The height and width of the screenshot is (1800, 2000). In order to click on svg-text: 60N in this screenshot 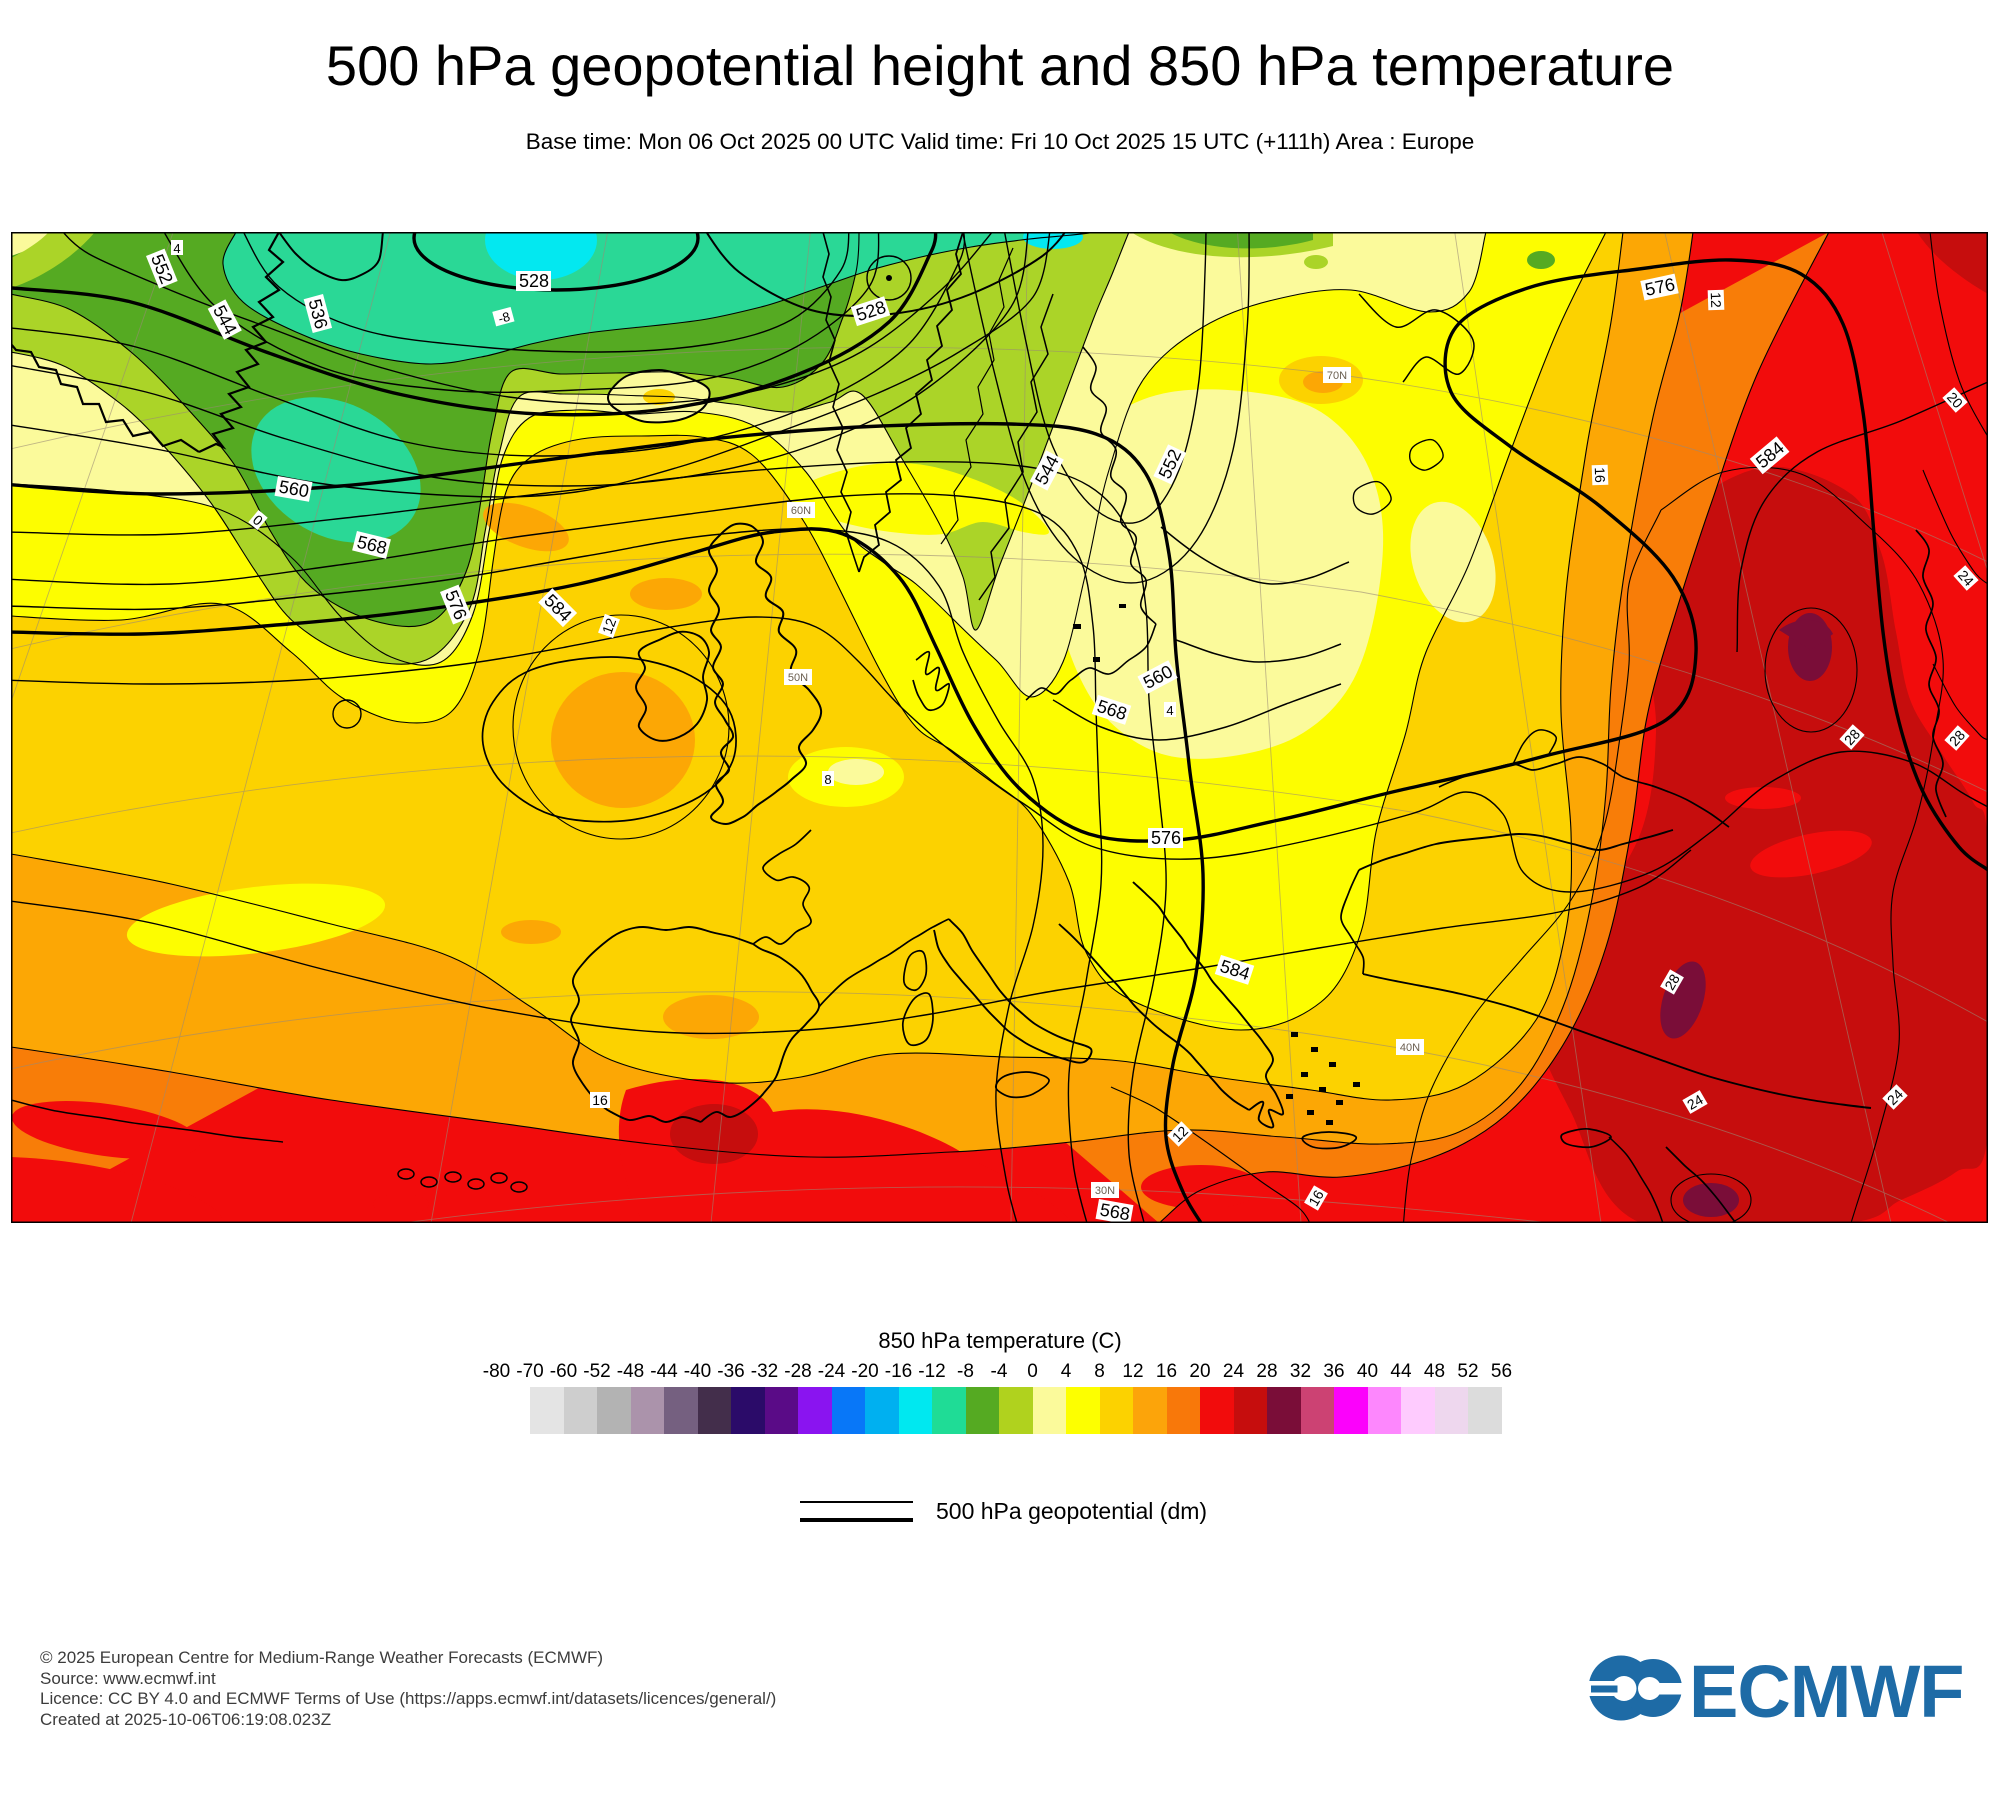, I will do `click(801, 511)`.